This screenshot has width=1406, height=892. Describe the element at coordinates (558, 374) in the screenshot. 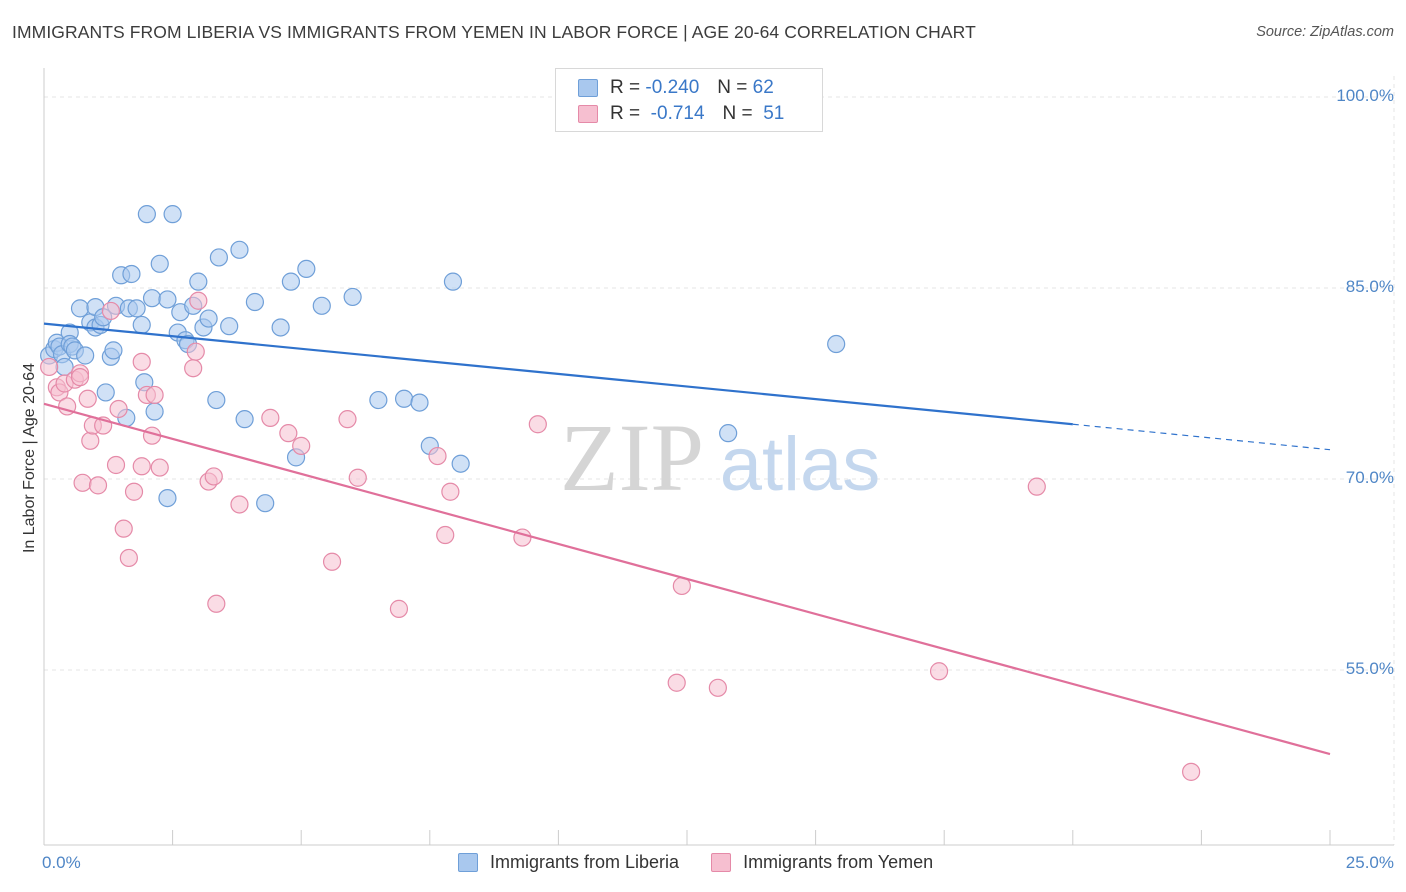

I see `trend-line-liberia` at that location.